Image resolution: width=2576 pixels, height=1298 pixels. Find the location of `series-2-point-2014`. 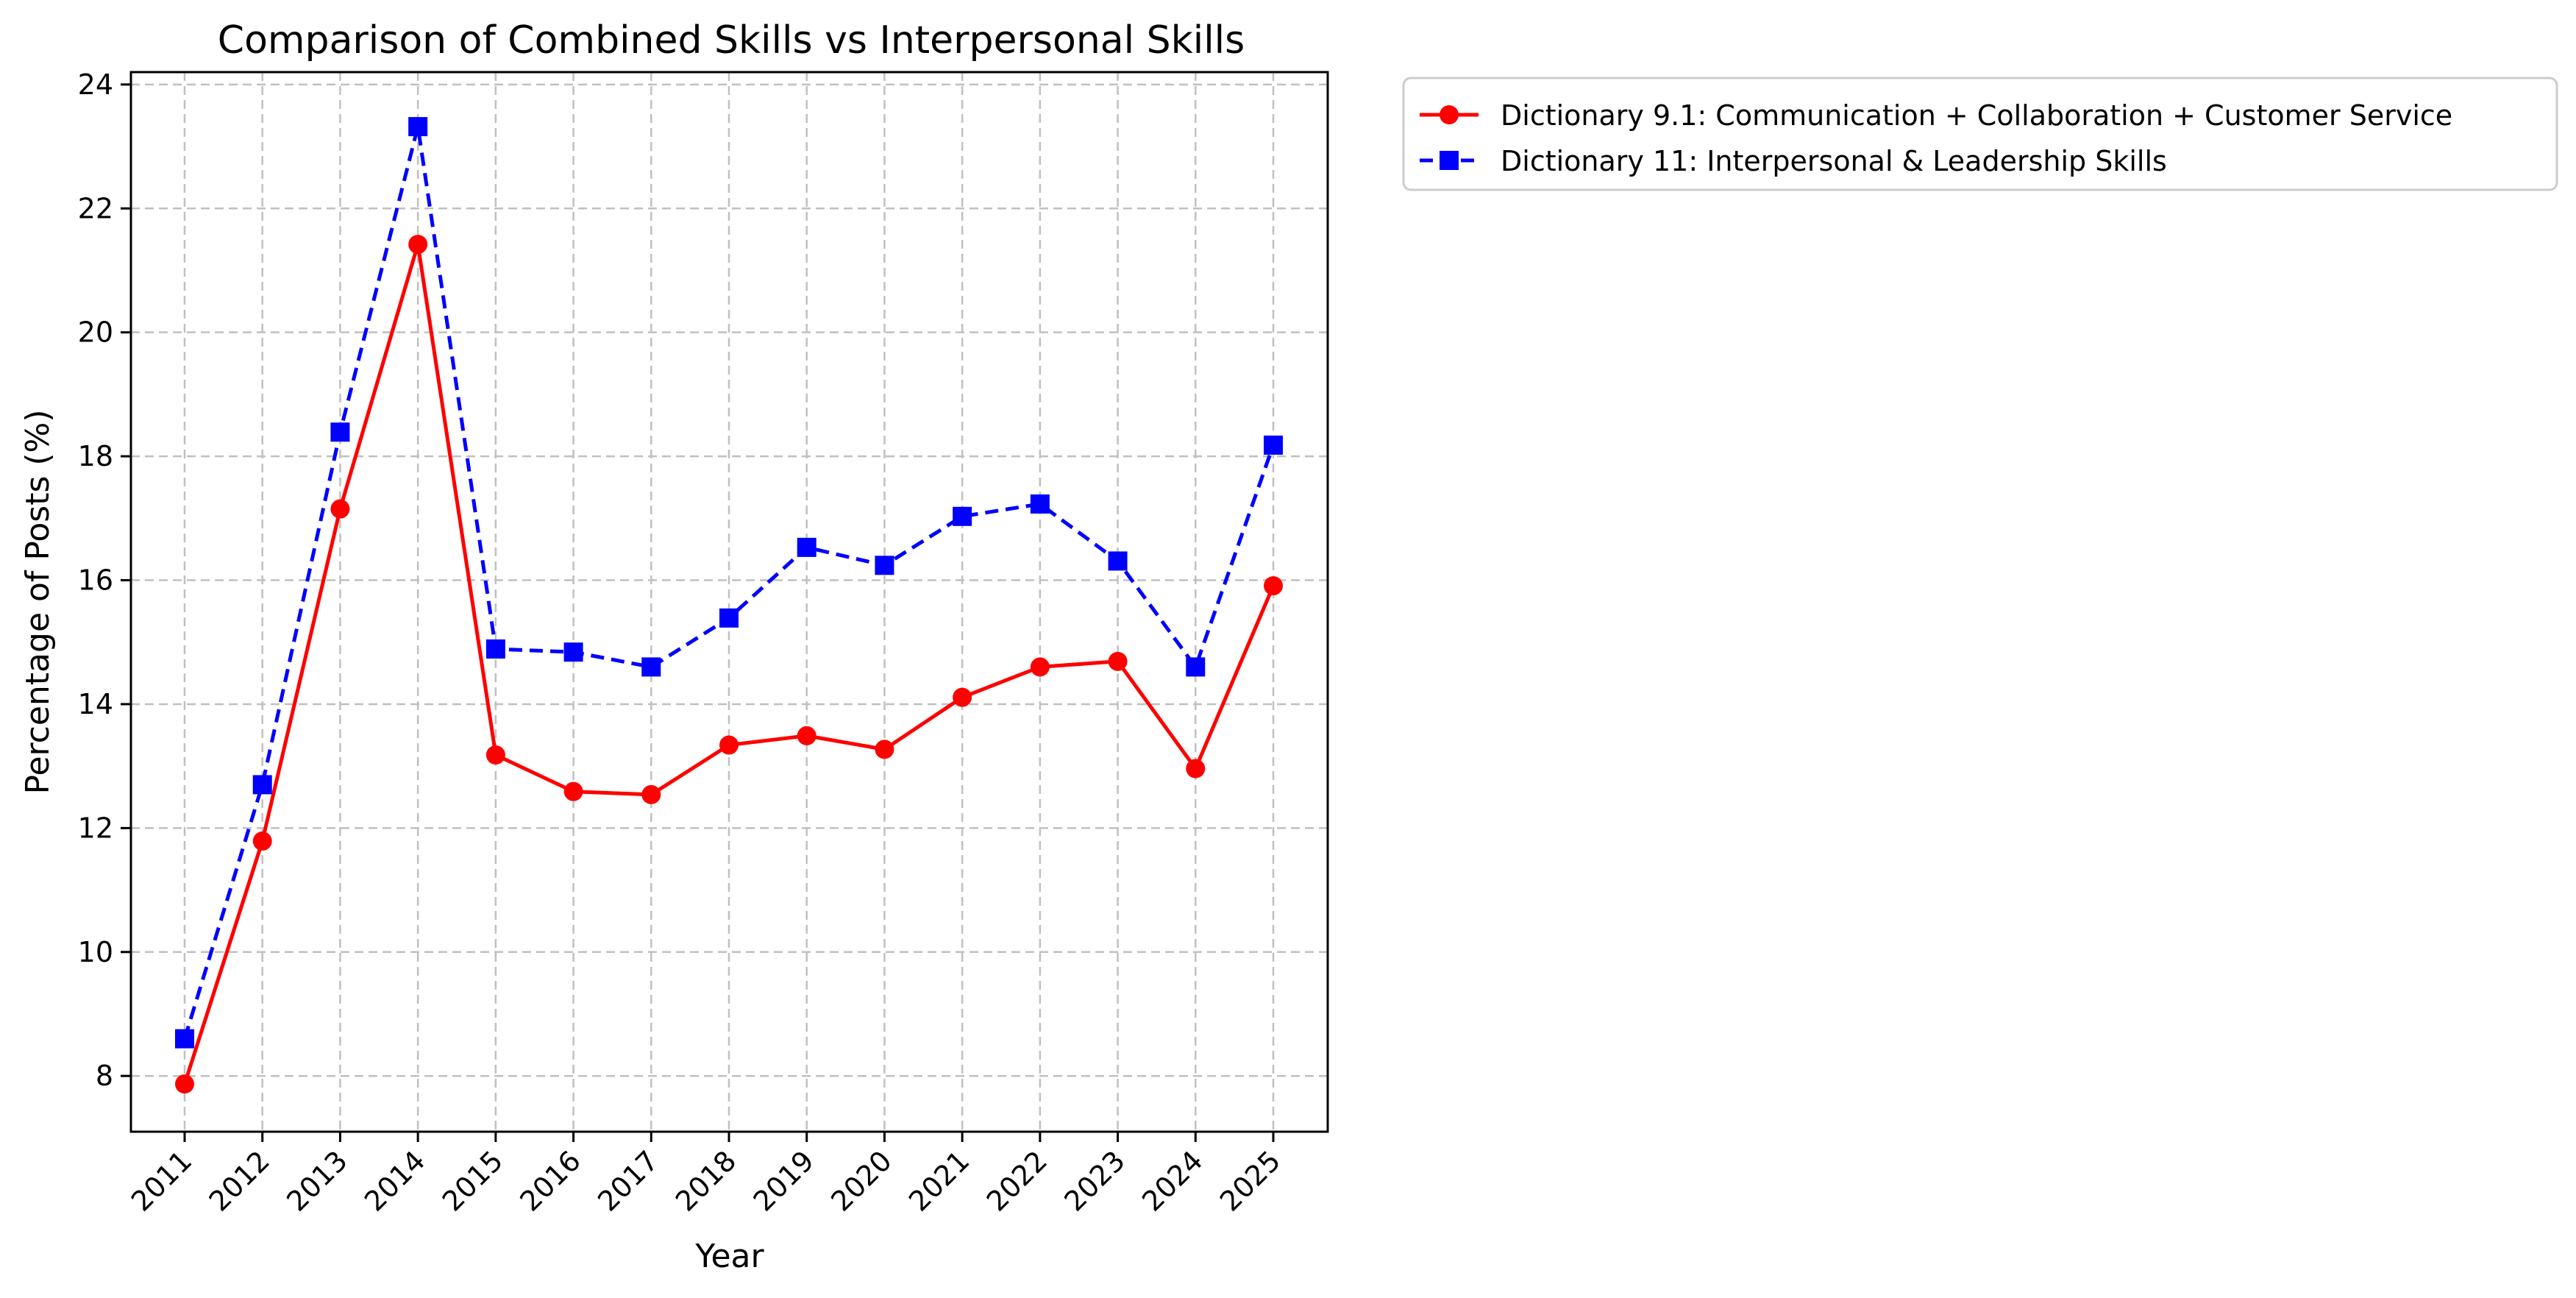

series-2-point-2014 is located at coordinates (418, 127).